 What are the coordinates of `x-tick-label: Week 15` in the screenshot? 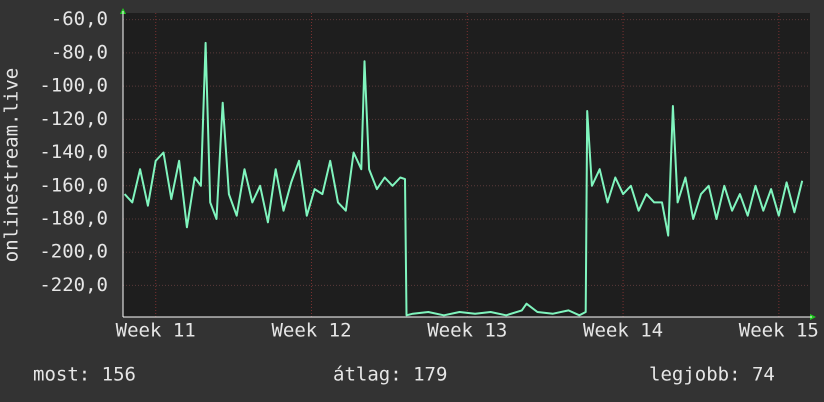 It's located at (779, 331).